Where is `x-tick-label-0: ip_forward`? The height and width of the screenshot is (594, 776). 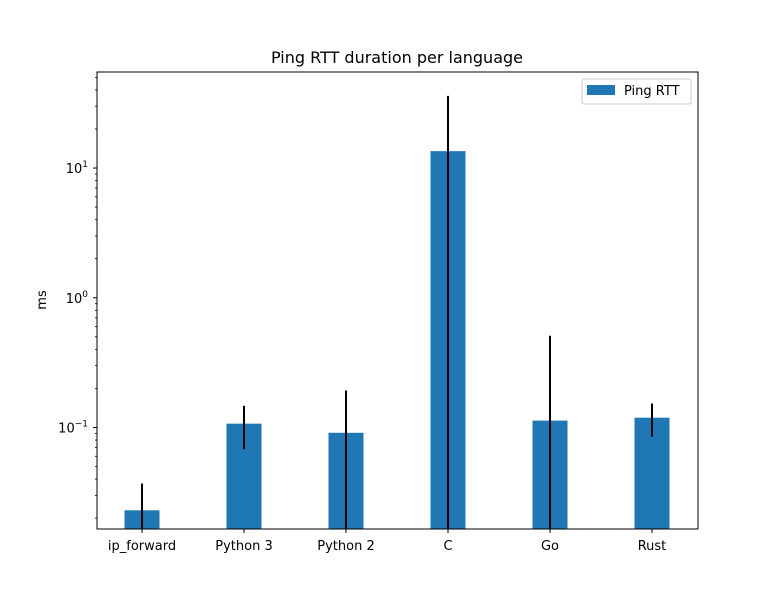 x-tick-label-0: ip_forward is located at coordinates (142, 546).